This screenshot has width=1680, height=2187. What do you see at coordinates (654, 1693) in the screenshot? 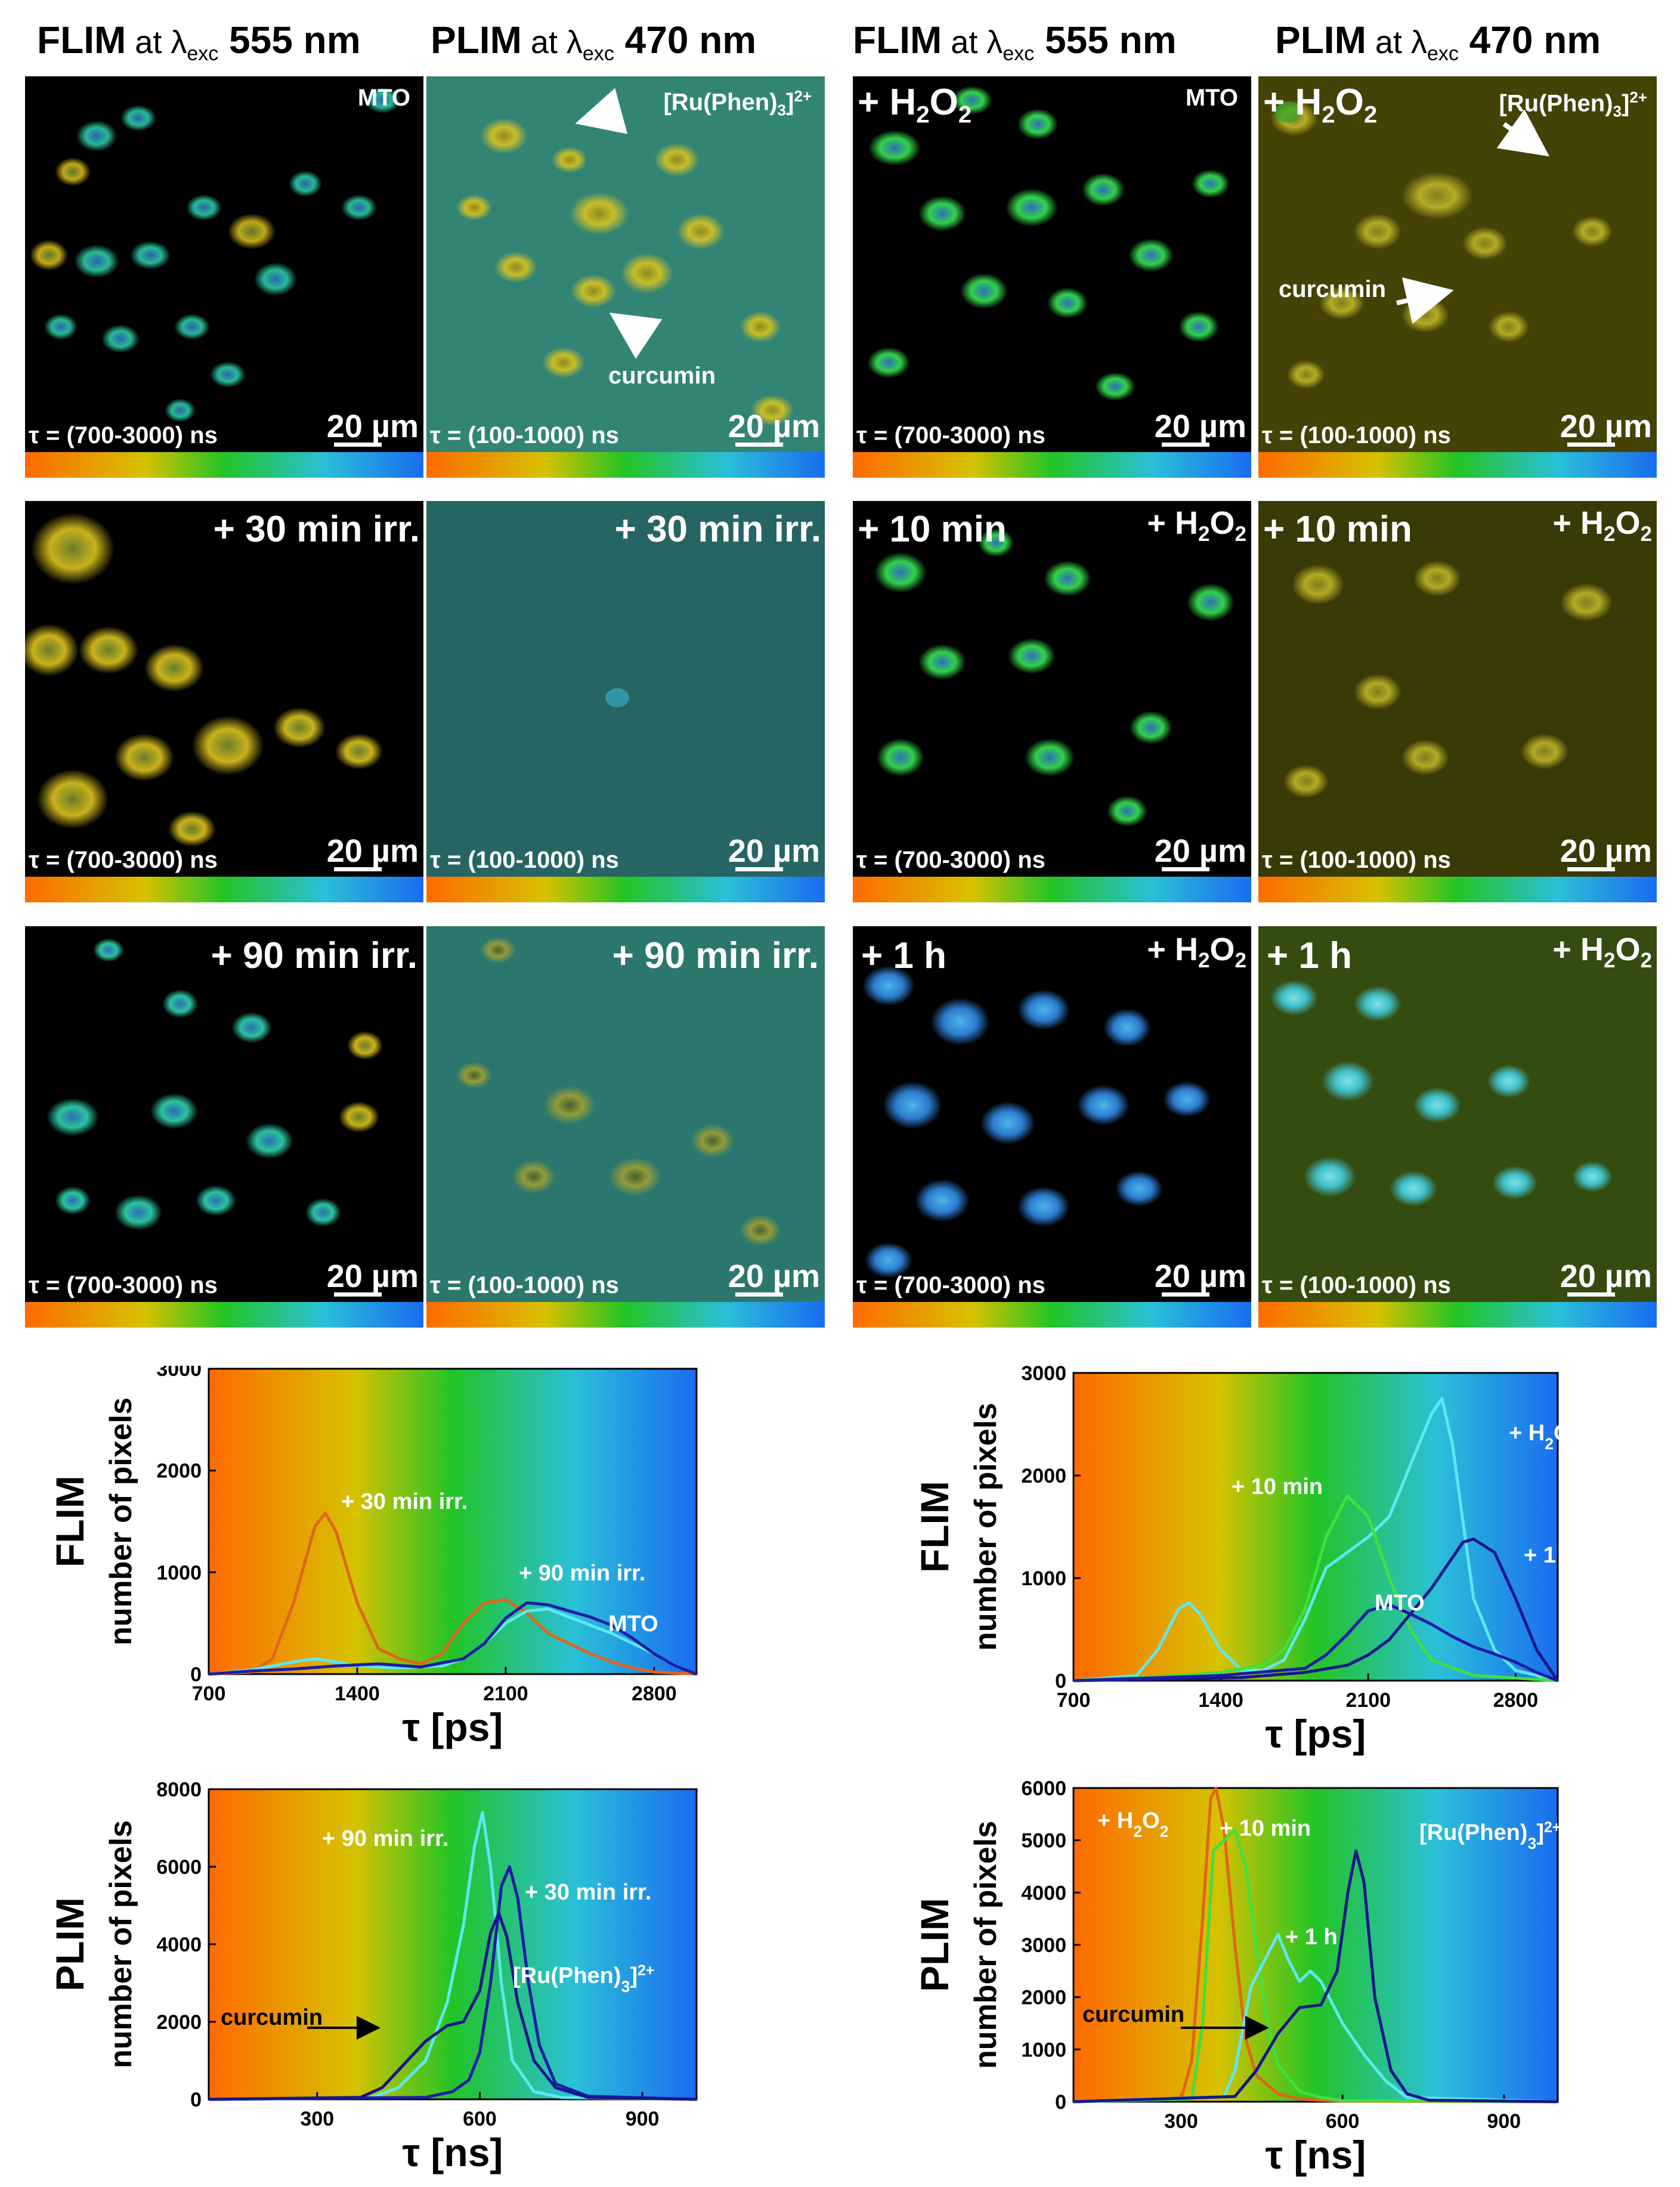
I see `x-tick-label: 2800` at bounding box center [654, 1693].